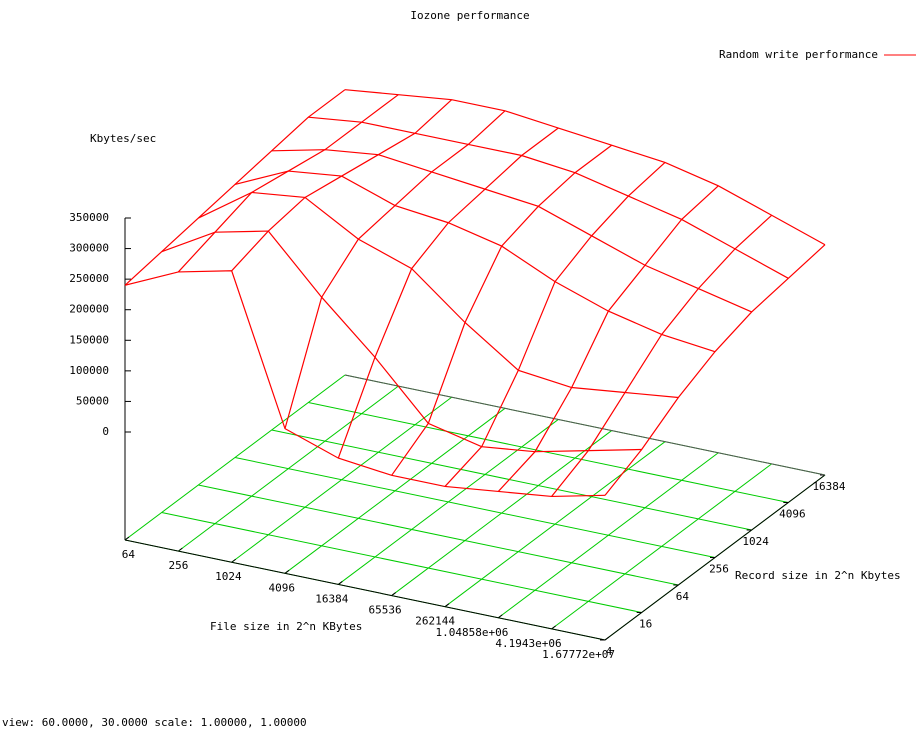 The width and height of the screenshot is (919, 730). Describe the element at coordinates (282, 587) in the screenshot. I see `x-tick-label: 4096` at that location.